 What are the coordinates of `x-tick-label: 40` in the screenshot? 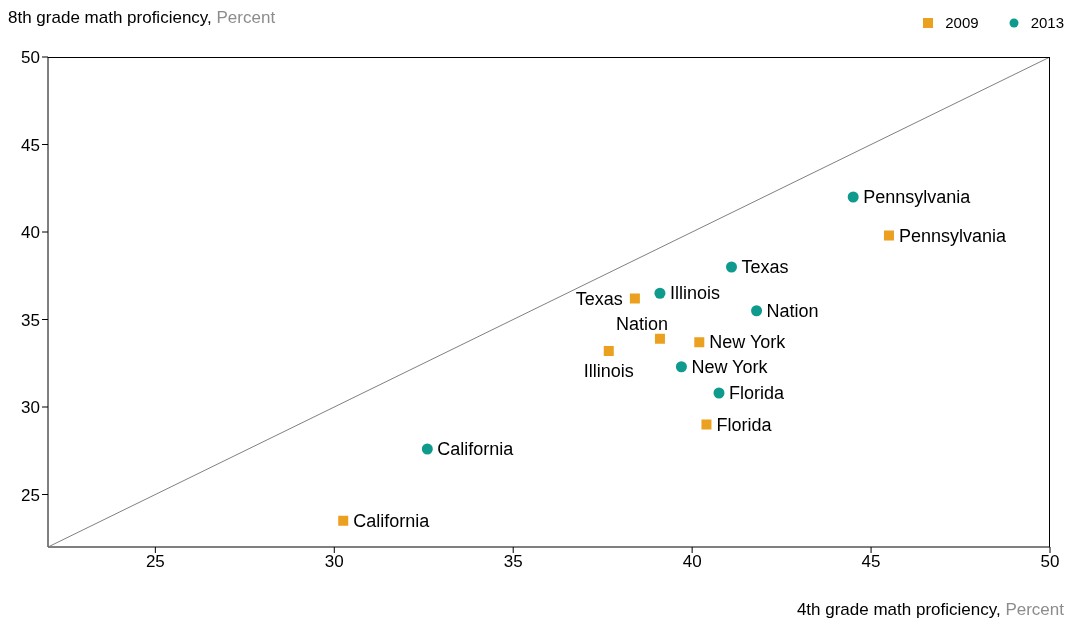 It's located at (692, 562).